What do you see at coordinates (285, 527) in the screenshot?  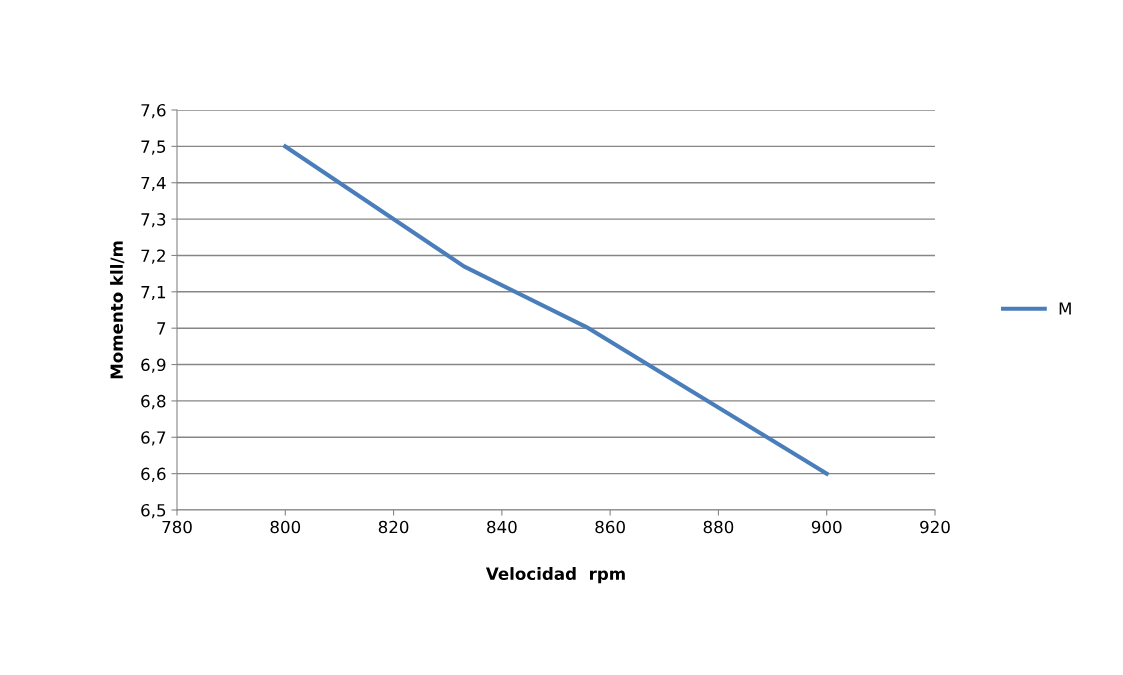 I see `x-tick-label: 800` at bounding box center [285, 527].